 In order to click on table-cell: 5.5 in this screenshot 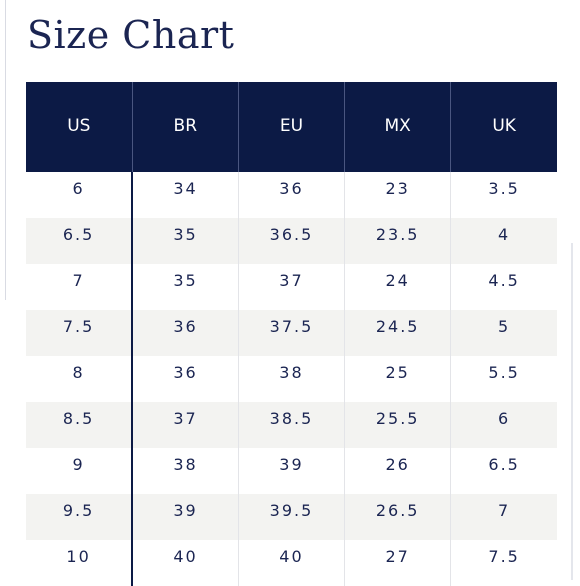, I will do `click(503, 379)`.